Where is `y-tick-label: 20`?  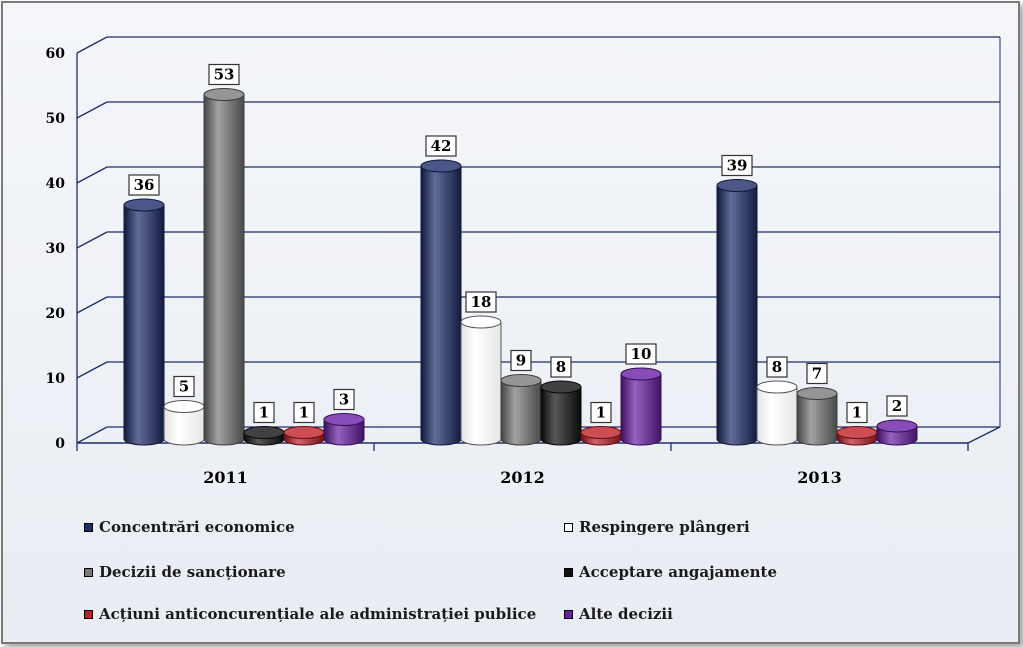
y-tick-label: 20 is located at coordinates (56, 314).